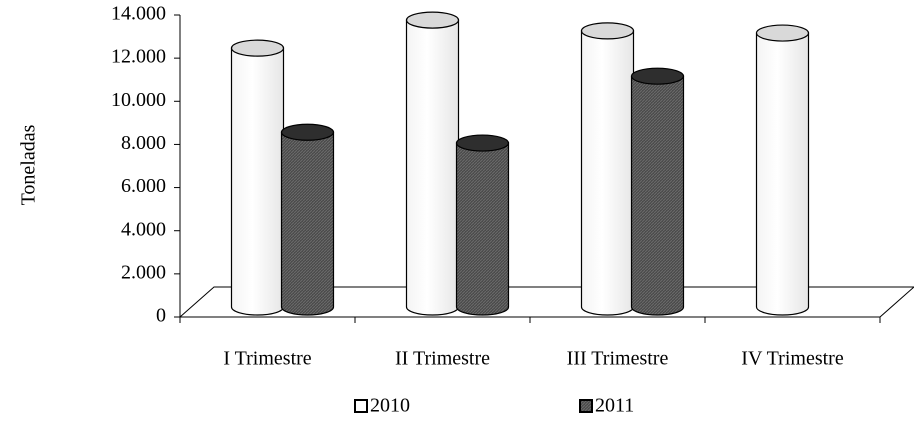  I want to click on y-tick-label: 0, so click(161, 316).